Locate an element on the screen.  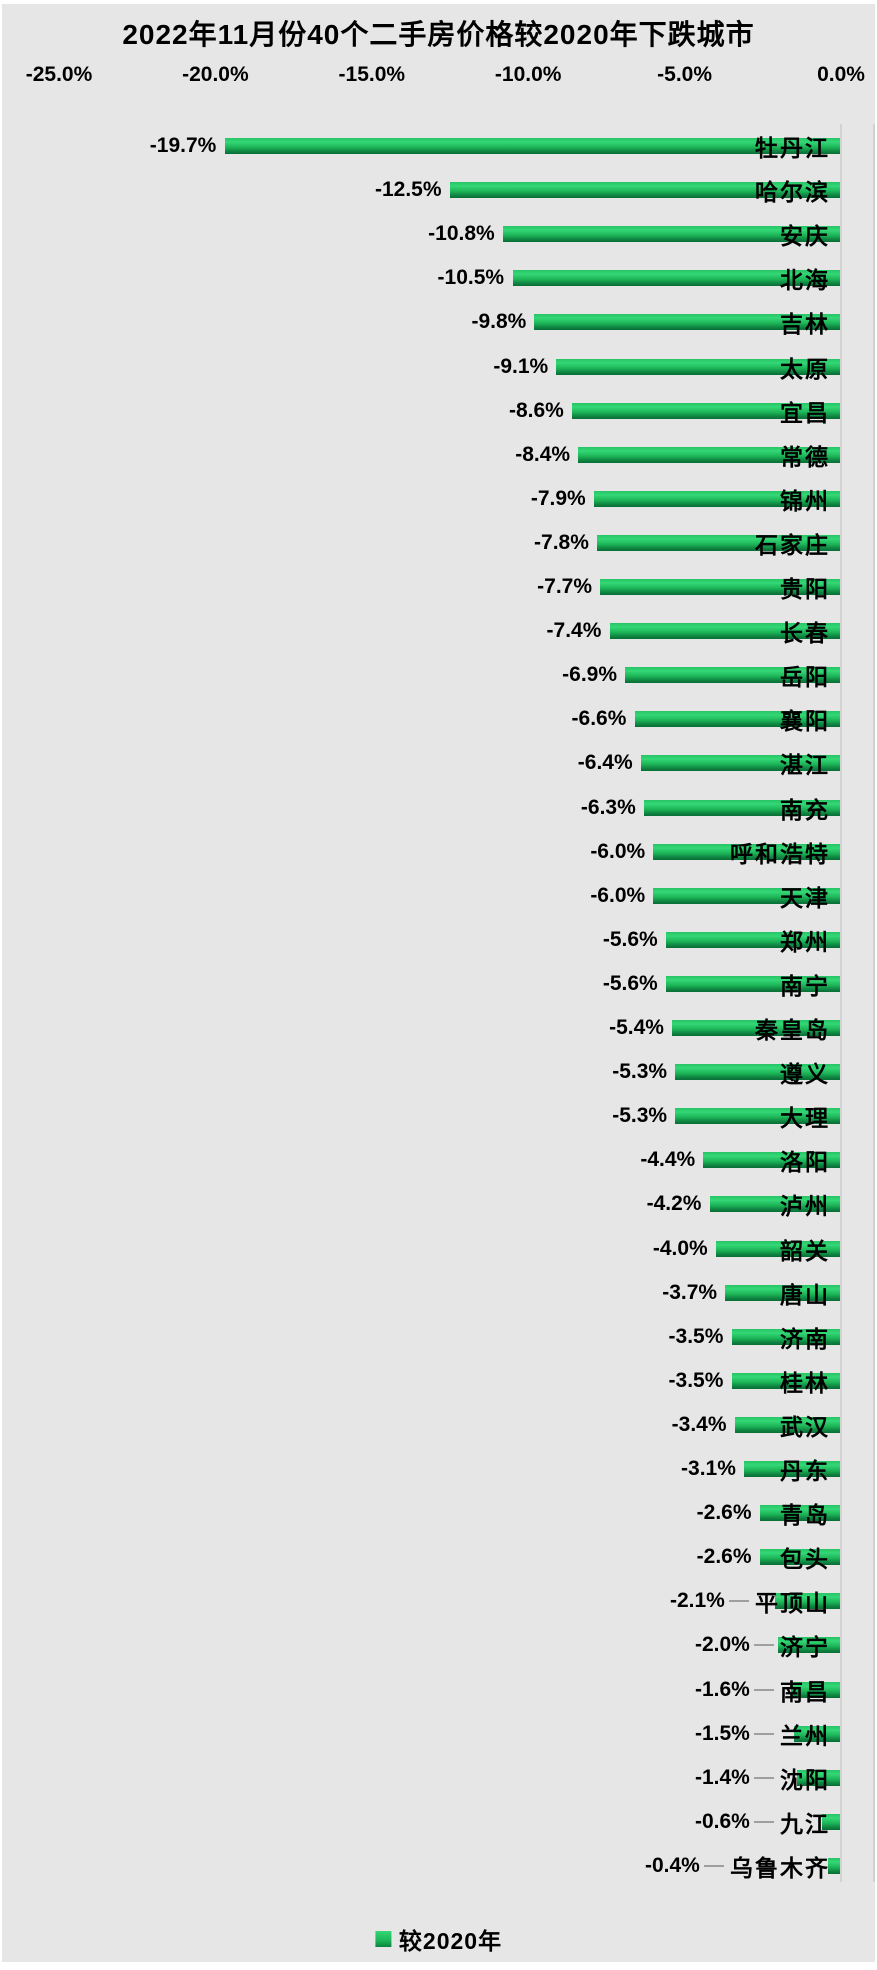
category-label: 贵阳 is located at coordinates (805, 589).